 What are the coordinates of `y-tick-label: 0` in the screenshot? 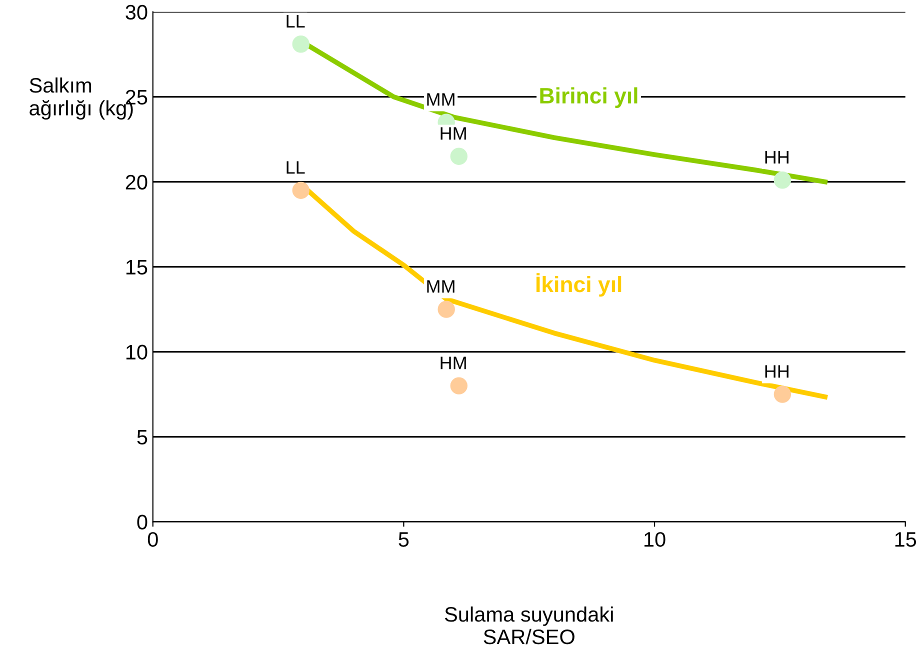 It's located at (142, 522).